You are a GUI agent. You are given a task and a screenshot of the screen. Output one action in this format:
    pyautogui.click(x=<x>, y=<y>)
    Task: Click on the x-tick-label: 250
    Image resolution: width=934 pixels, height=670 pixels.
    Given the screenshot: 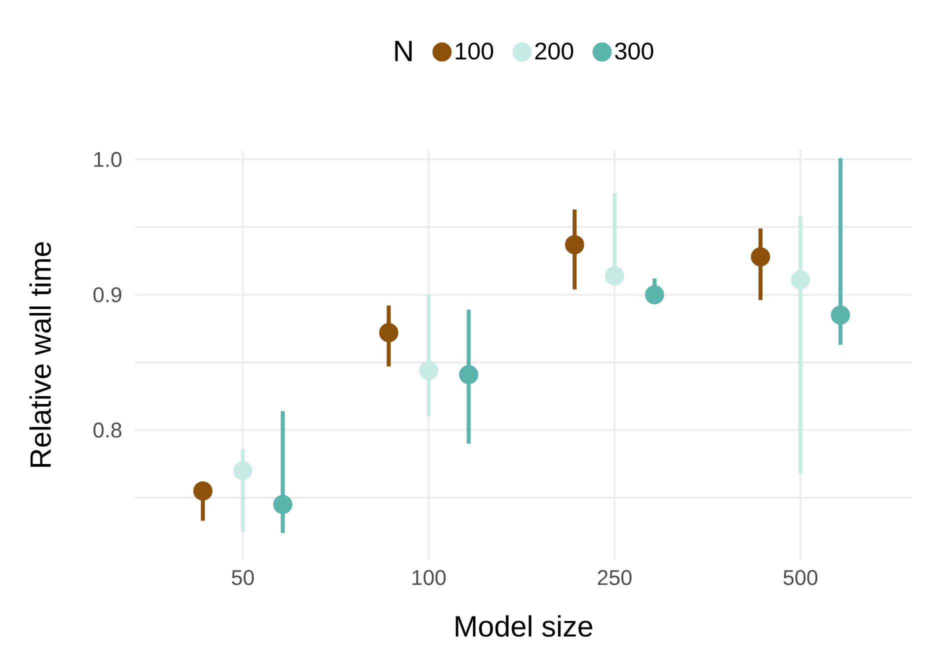 What is the action you would take?
    pyautogui.click(x=615, y=578)
    